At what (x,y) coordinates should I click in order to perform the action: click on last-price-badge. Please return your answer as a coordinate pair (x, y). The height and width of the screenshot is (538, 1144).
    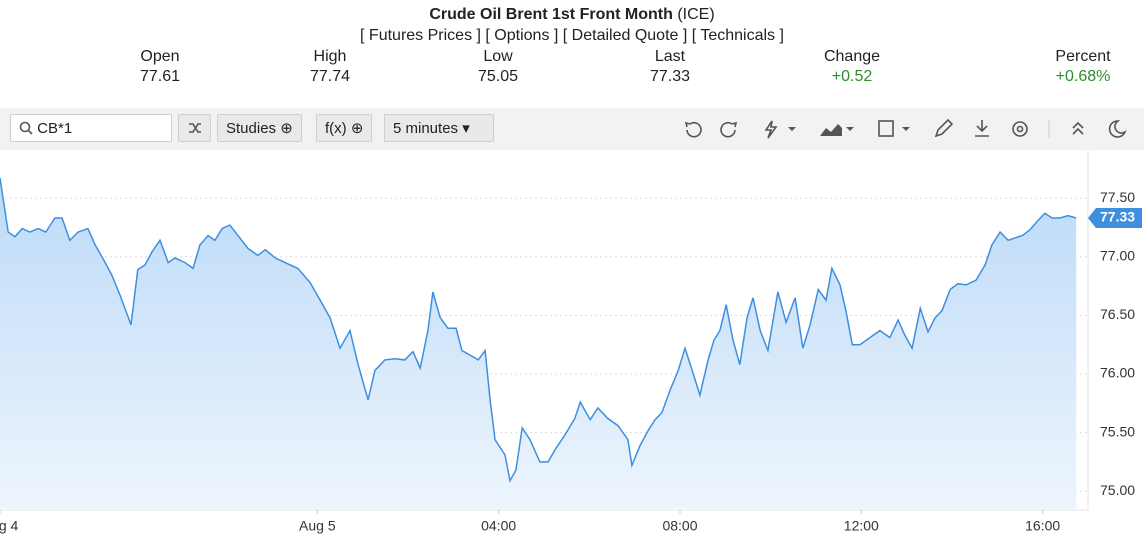
    Looking at the image, I should click on (1115, 218).